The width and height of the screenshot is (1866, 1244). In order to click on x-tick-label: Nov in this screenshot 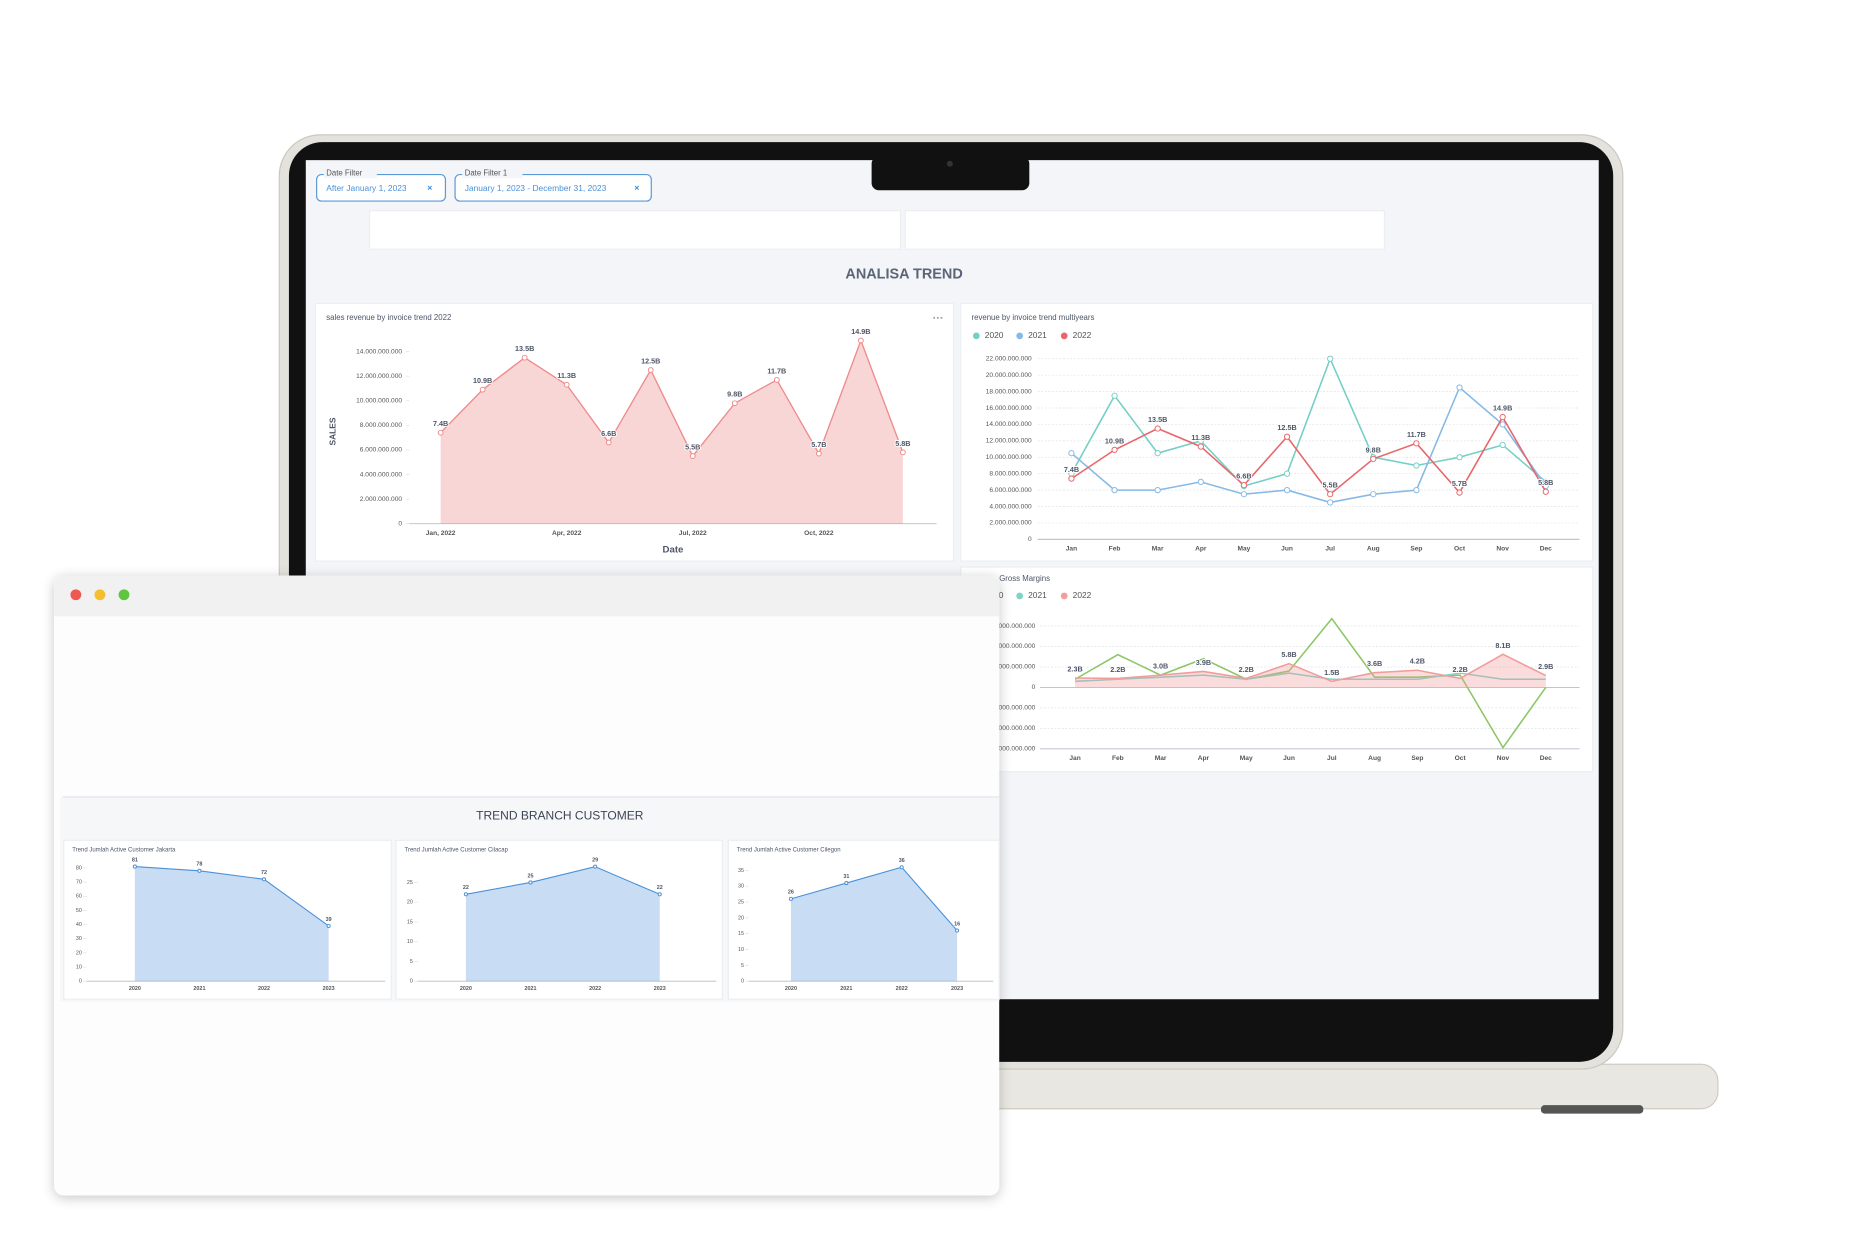, I will do `click(1503, 758)`.